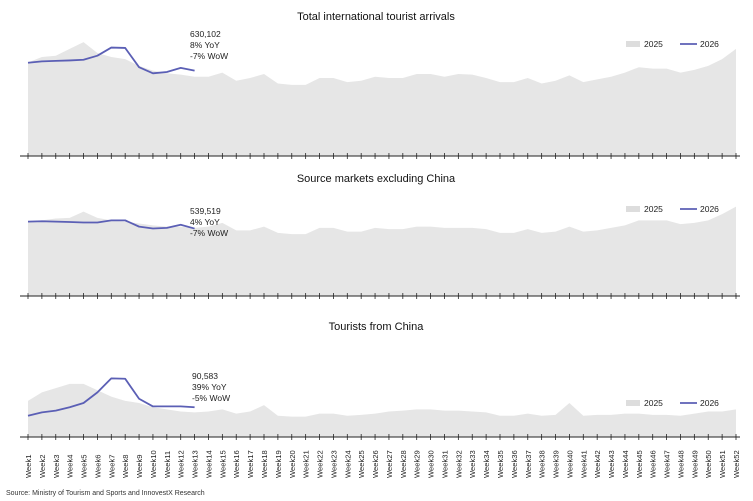 This screenshot has height=501, width=753. I want to click on x-tick-label: Week24, so click(347, 464).